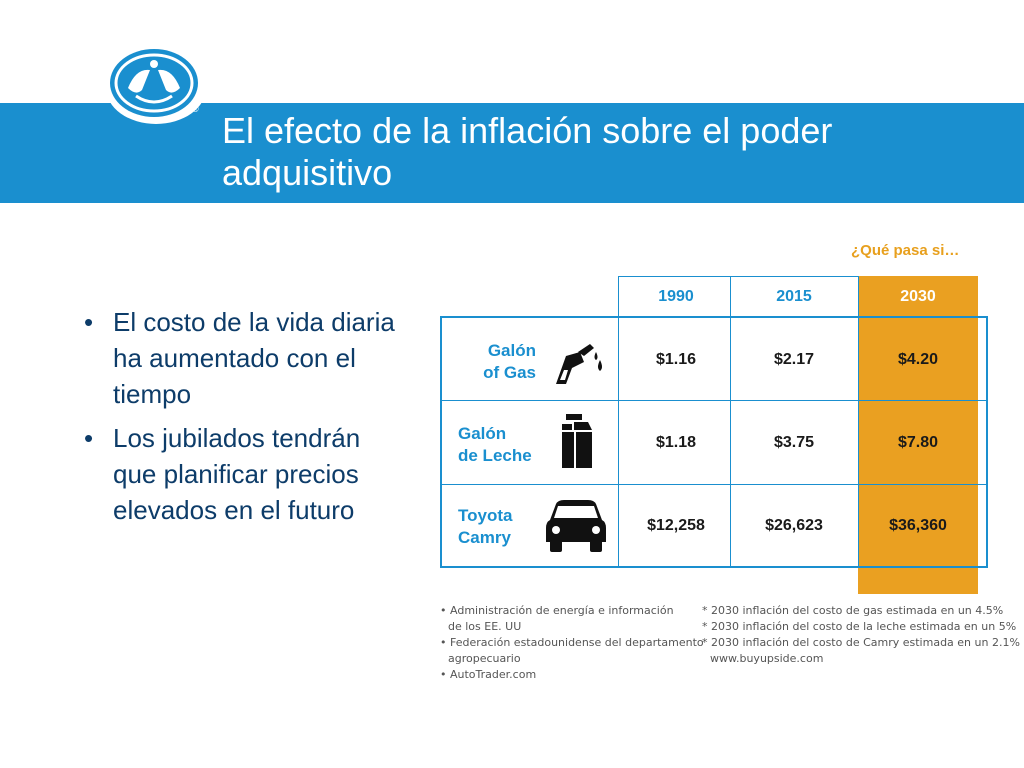 The width and height of the screenshot is (1024, 768). Describe the element at coordinates (794, 442) in the screenshot. I see `price-cell: $3.75` at that location.